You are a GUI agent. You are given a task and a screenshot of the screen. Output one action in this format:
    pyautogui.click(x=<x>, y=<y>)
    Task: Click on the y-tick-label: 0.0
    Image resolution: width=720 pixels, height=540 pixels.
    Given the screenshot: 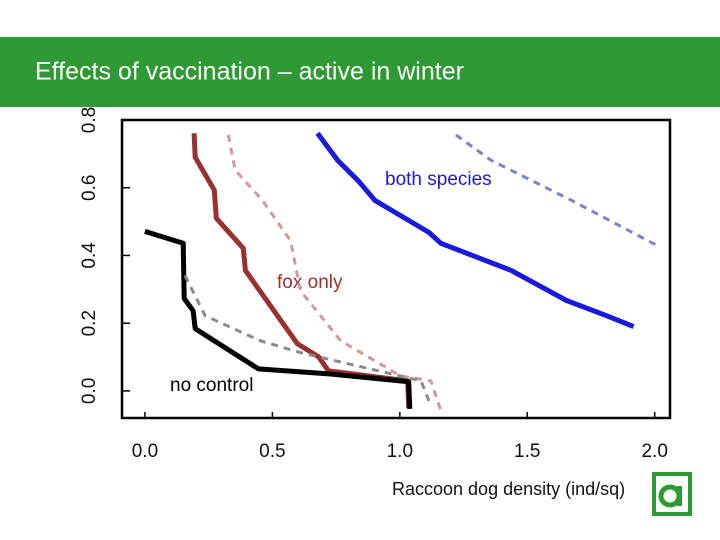 What is the action you would take?
    pyautogui.click(x=89, y=391)
    